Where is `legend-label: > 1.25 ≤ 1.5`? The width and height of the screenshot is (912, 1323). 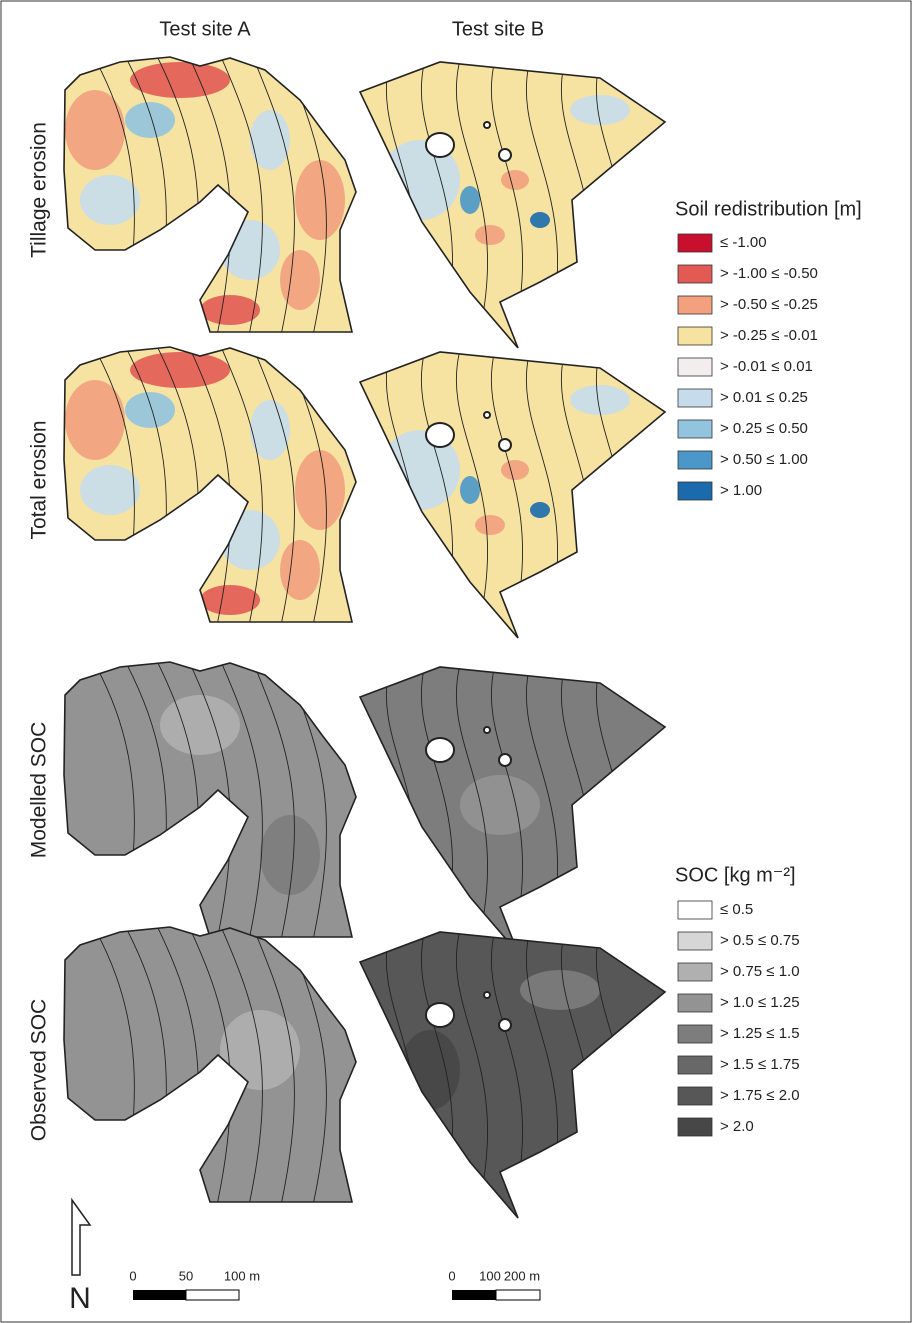
legend-label: > 1.25 ≤ 1.5 is located at coordinates (760, 1033).